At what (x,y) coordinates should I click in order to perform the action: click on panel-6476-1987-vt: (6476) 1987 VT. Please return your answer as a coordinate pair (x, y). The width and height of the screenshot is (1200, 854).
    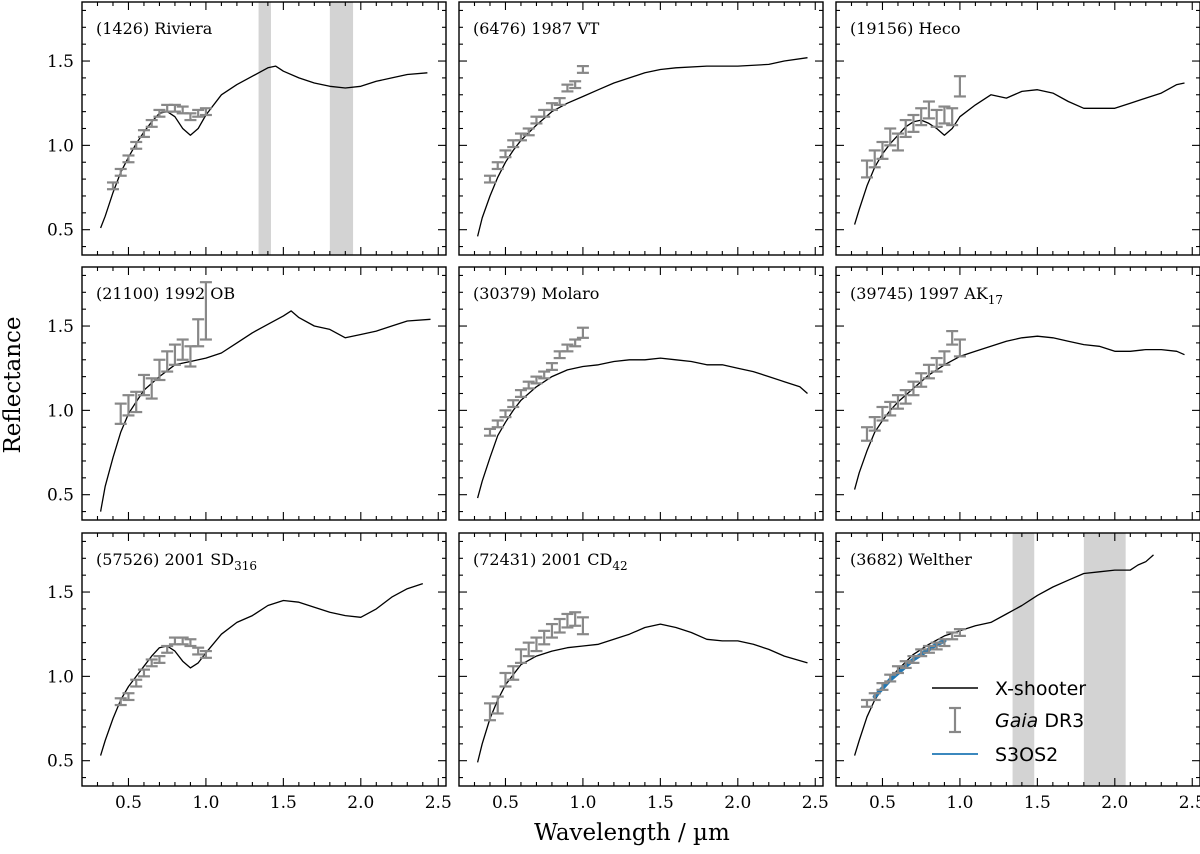
    Looking at the image, I should click on (641, 128).